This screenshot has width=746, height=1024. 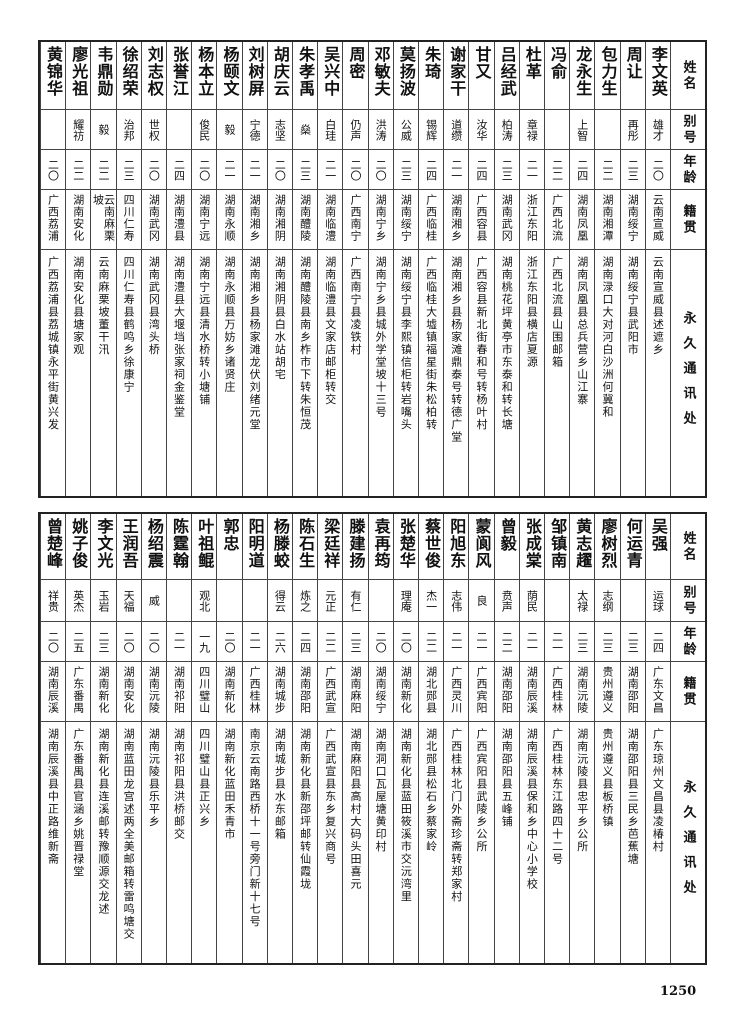 I want to click on person-alias: 天福, so click(x=128, y=601).